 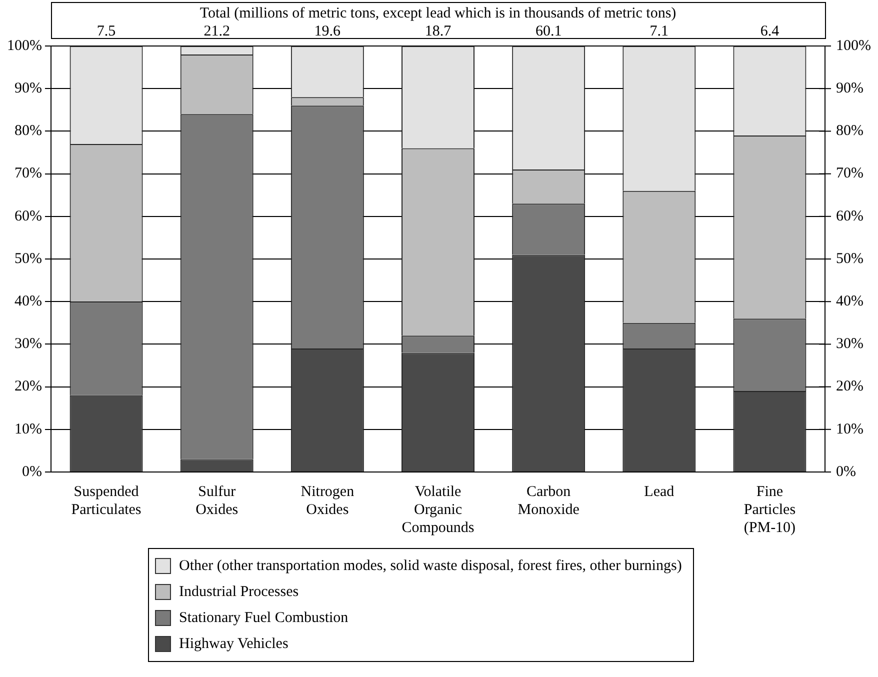 I want to click on x-tick-label: Volatile Organic Compounds, so click(x=438, y=510).